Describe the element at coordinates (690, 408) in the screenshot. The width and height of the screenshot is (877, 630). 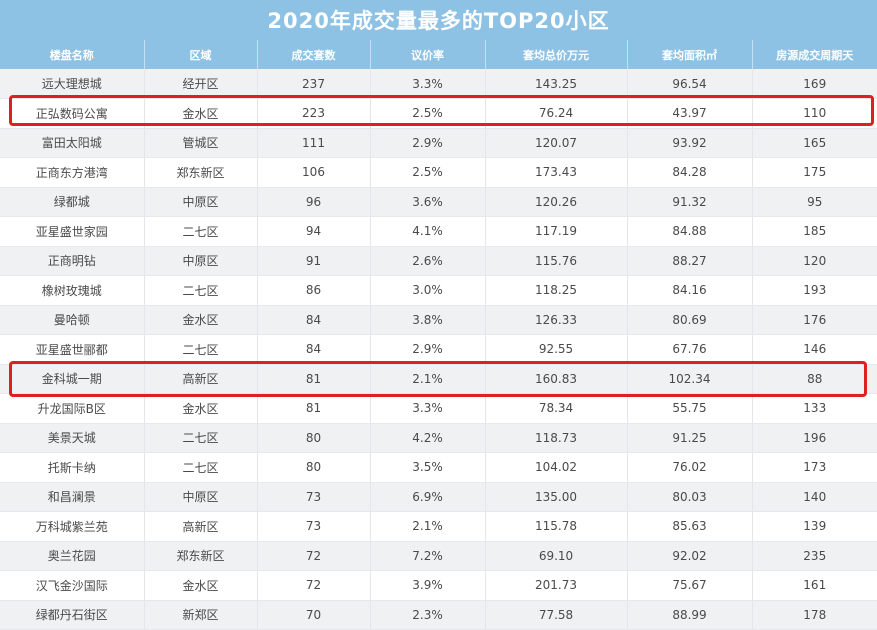
I see `cell-avg-area: 55.75` at that location.